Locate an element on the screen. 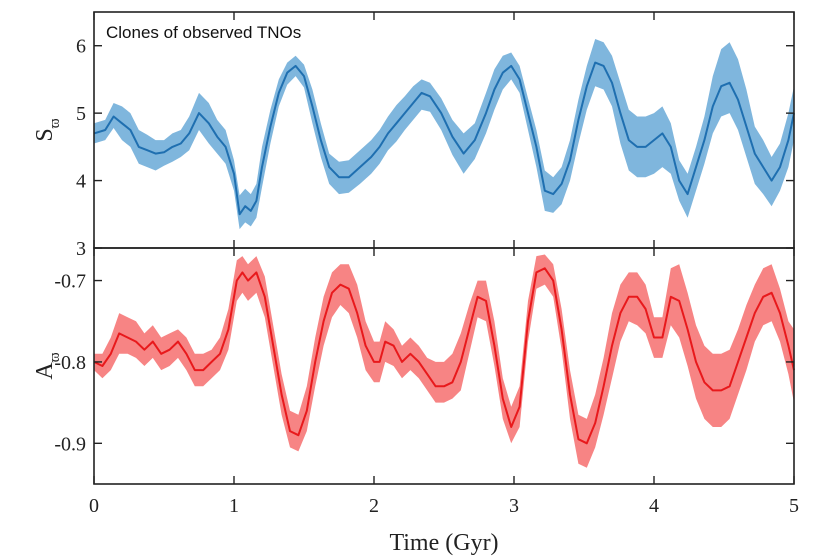 The width and height of the screenshot is (830, 558). top-ytick-label: 5 is located at coordinates (81, 114).